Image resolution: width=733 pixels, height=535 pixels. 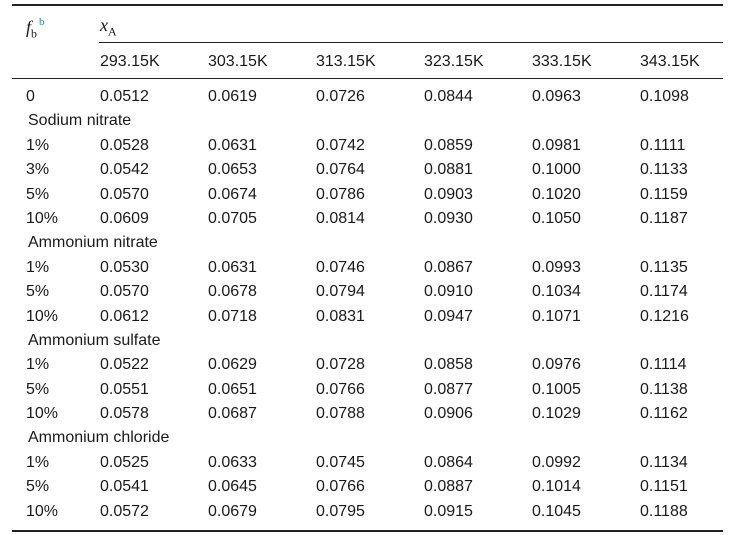 What do you see at coordinates (29, 27) in the screenshot?
I see `fb-symbol: f` at bounding box center [29, 27].